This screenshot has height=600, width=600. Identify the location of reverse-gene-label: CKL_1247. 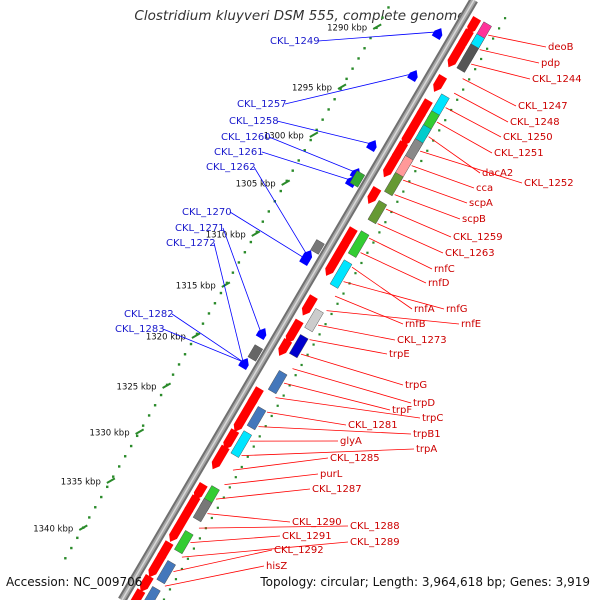
(543, 106).